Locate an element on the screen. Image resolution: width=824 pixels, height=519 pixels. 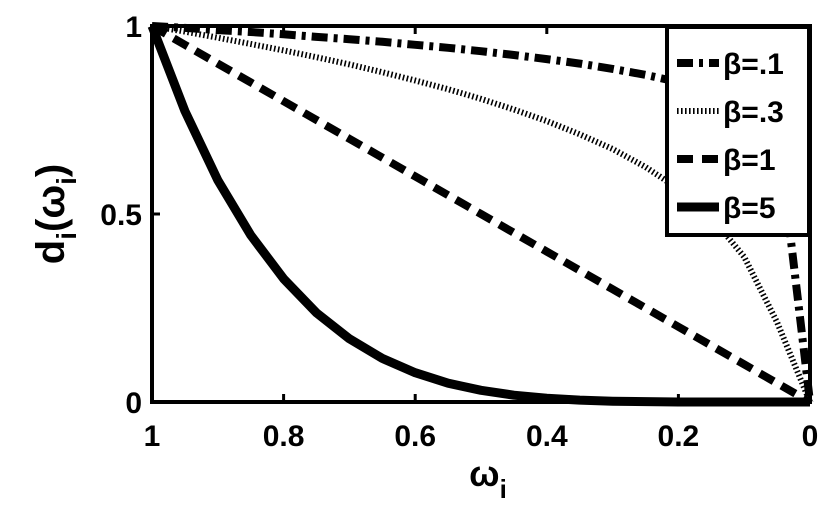
x-tick-label: 0.2 is located at coordinates (679, 436).